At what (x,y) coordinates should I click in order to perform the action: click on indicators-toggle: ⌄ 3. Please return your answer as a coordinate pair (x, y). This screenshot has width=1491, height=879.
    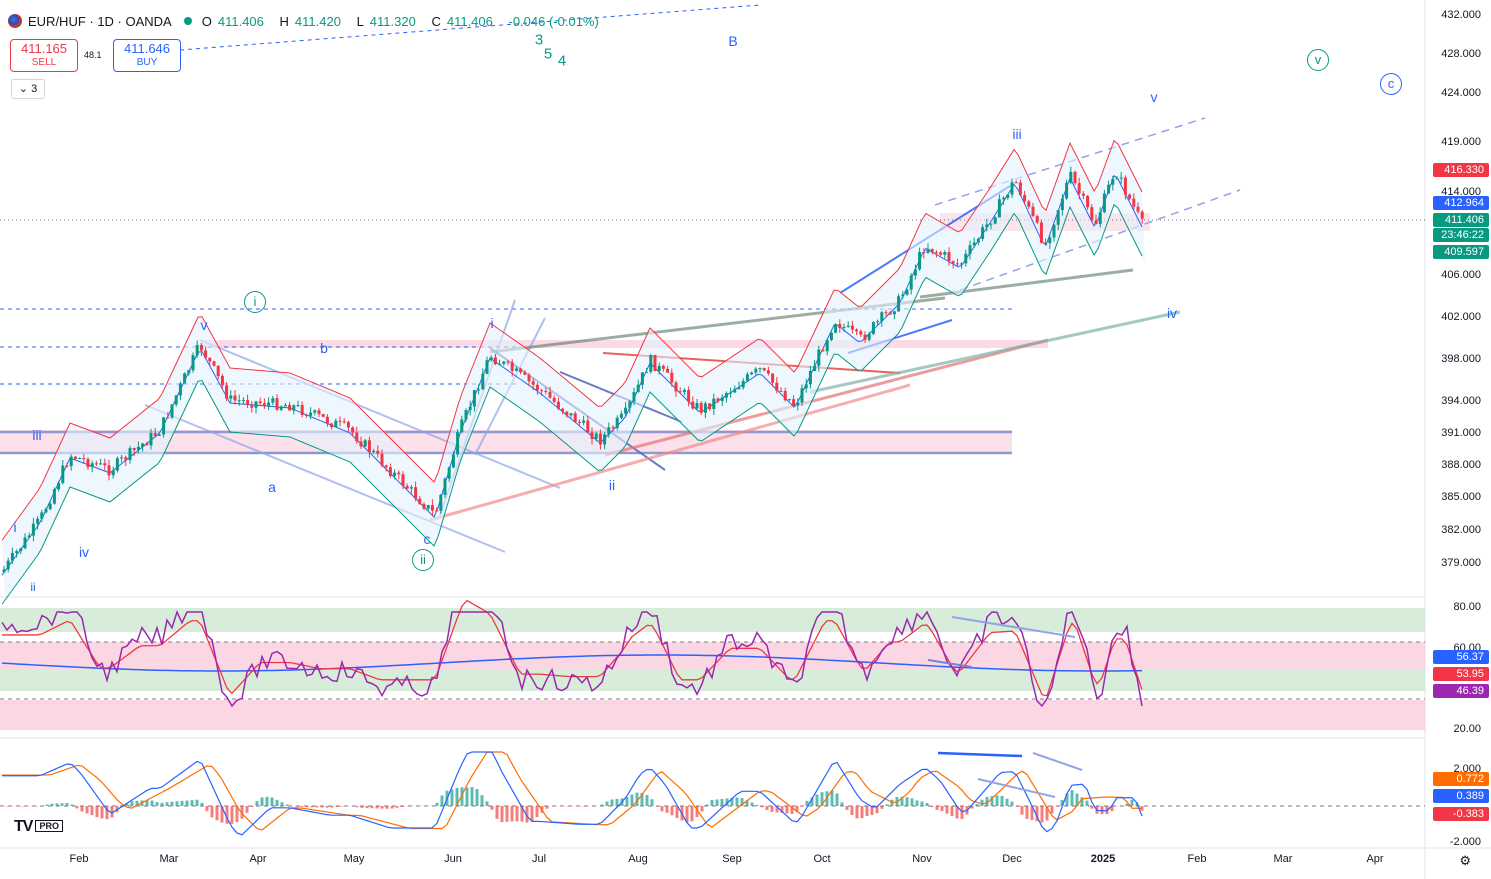
    Looking at the image, I should click on (28, 89).